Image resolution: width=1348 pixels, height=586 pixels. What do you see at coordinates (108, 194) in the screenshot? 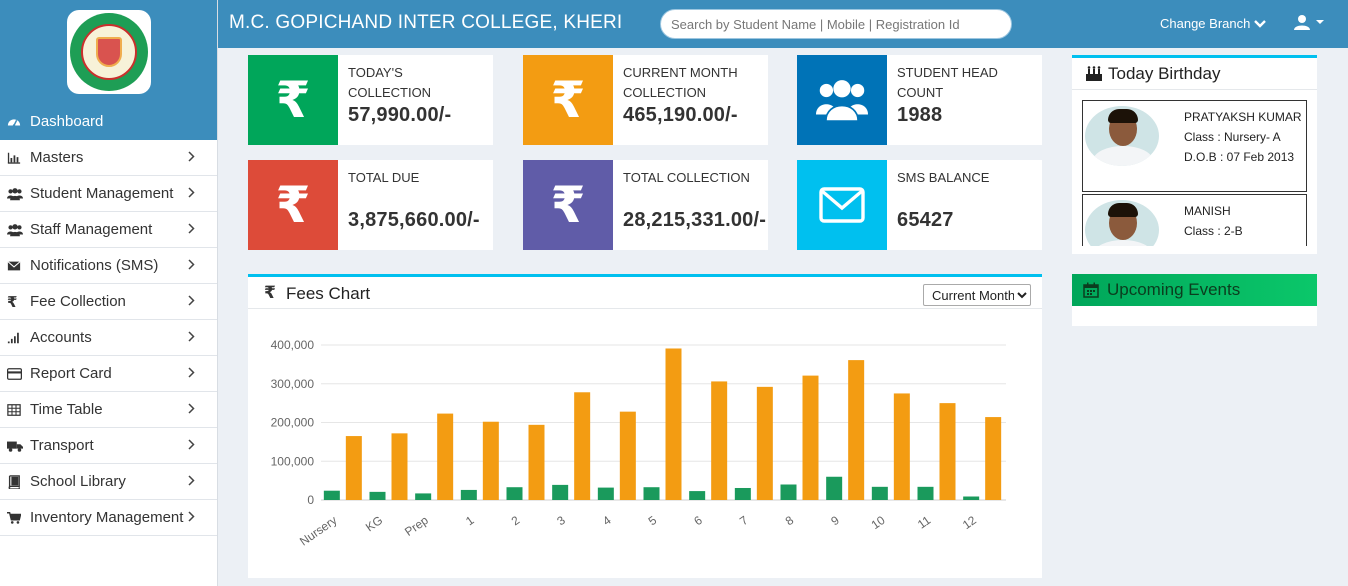
I see `sidebar-item-student-management: Student Management` at bounding box center [108, 194].